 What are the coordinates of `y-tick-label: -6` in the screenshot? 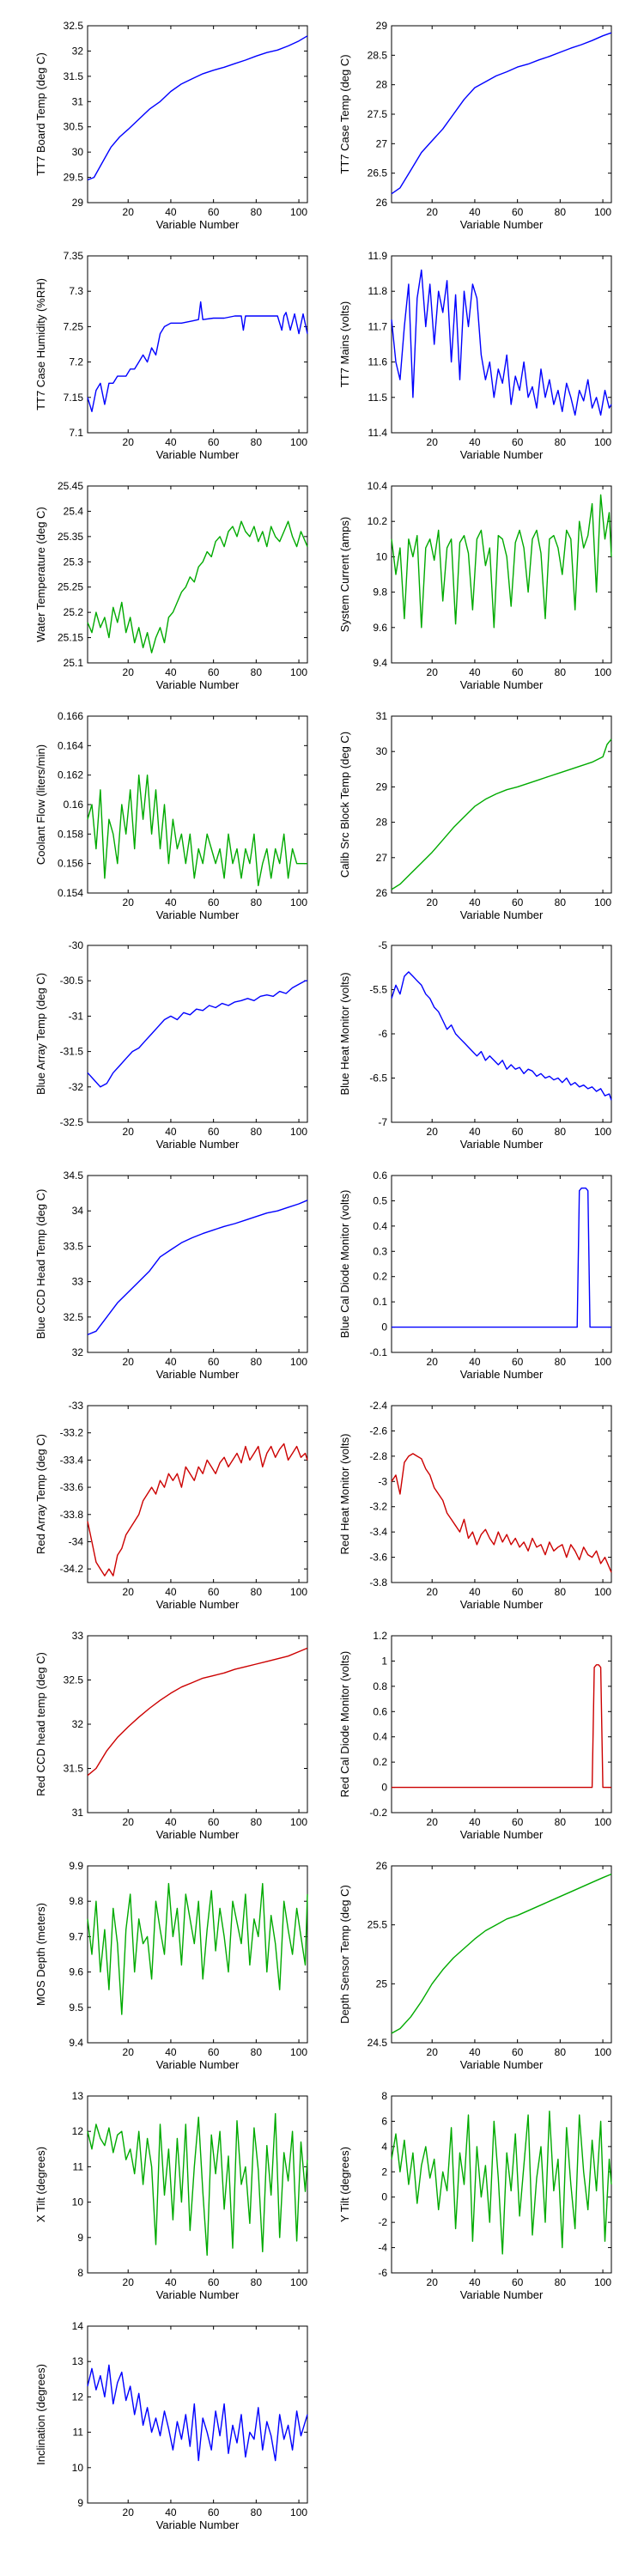 It's located at (382, 1034).